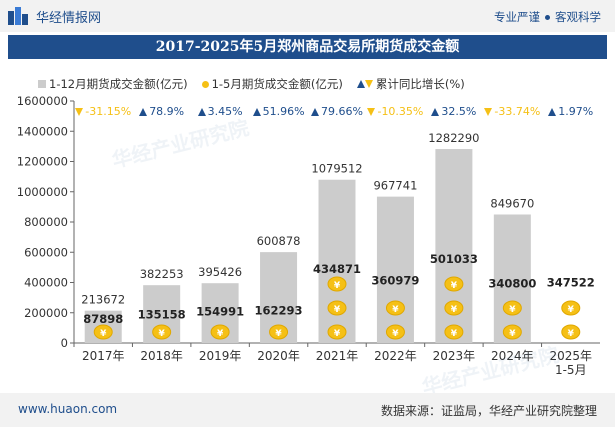 Image resolution: width=615 pixels, height=427 pixels. I want to click on growth-rate-label: -10.35%, so click(400, 111).